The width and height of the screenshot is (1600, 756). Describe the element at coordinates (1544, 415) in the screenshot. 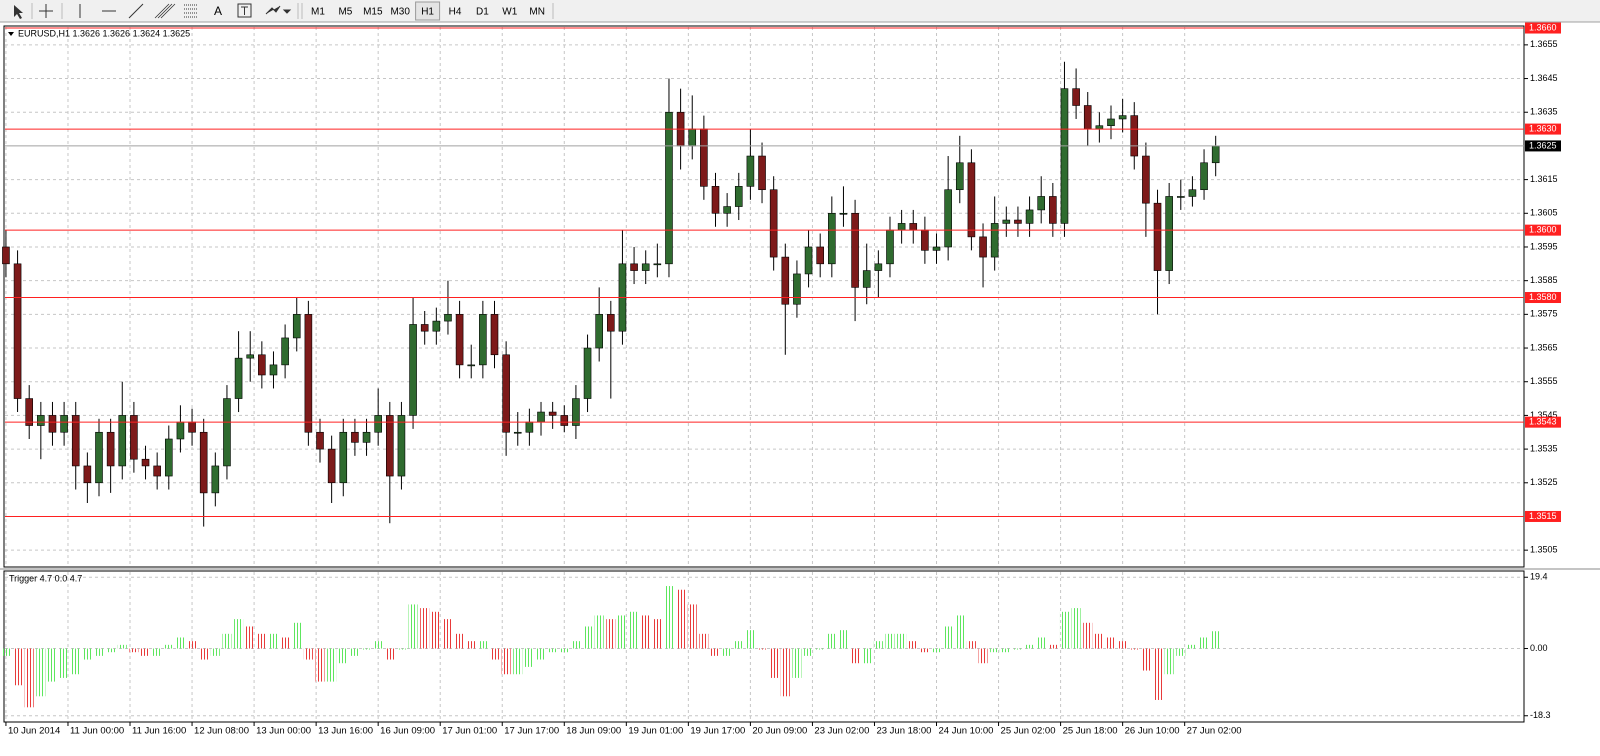

I see `y-tick-label: 1.3545` at that location.